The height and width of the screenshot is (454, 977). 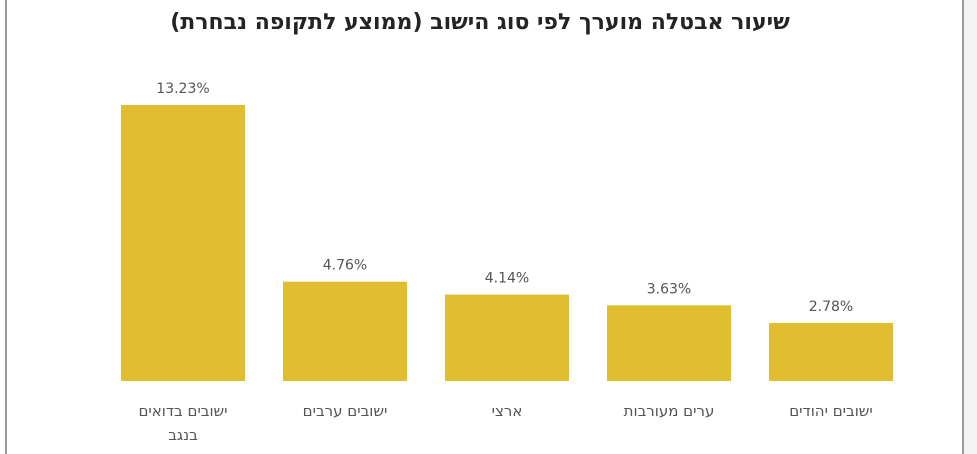 What do you see at coordinates (669, 289) in the screenshot?
I see `data-label-4: 3.63%` at bounding box center [669, 289].